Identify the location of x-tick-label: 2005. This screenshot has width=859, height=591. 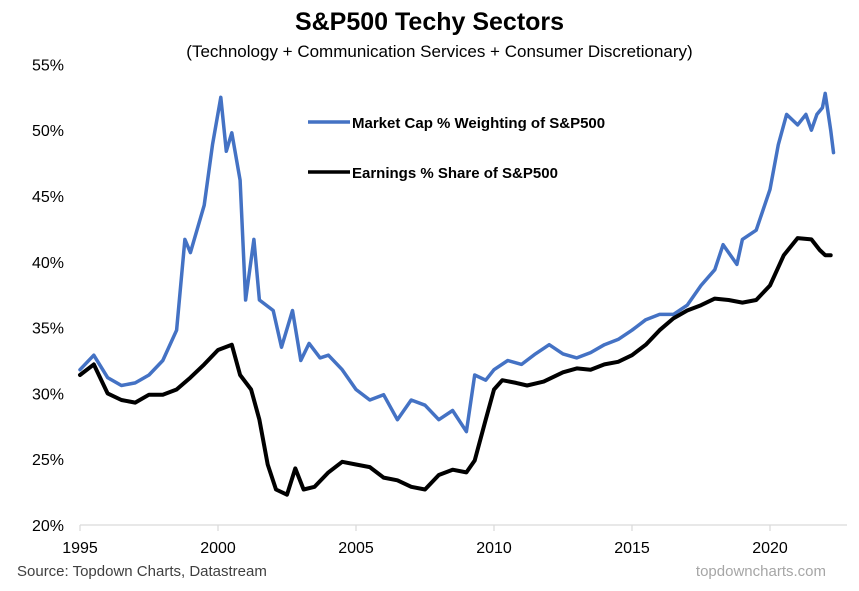
(356, 548).